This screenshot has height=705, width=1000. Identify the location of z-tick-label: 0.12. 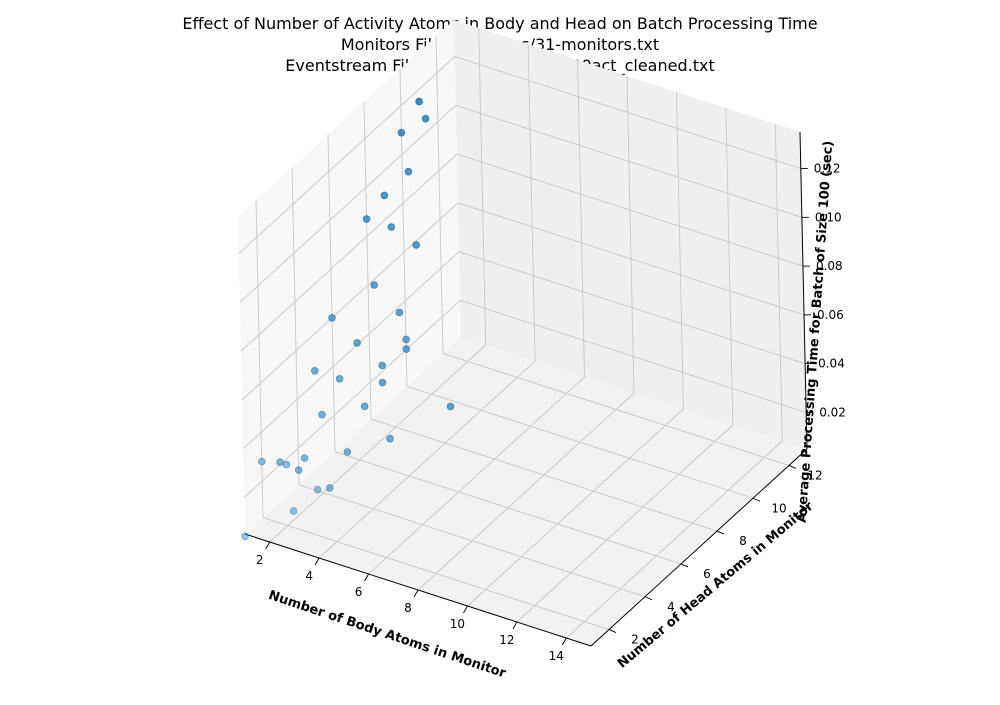
(827, 169).